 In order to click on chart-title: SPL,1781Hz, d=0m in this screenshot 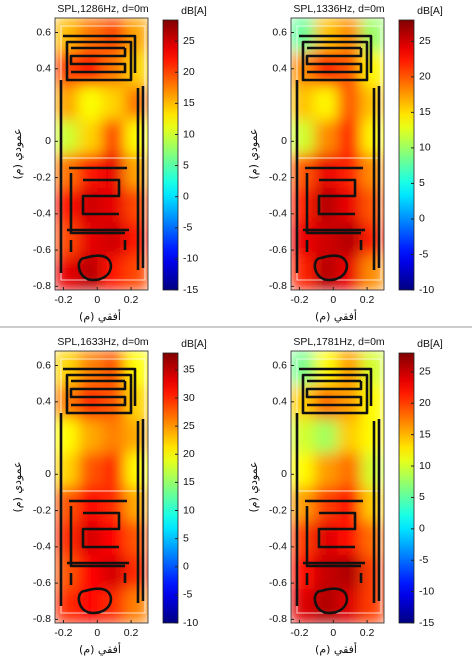, I will do `click(339, 342)`.